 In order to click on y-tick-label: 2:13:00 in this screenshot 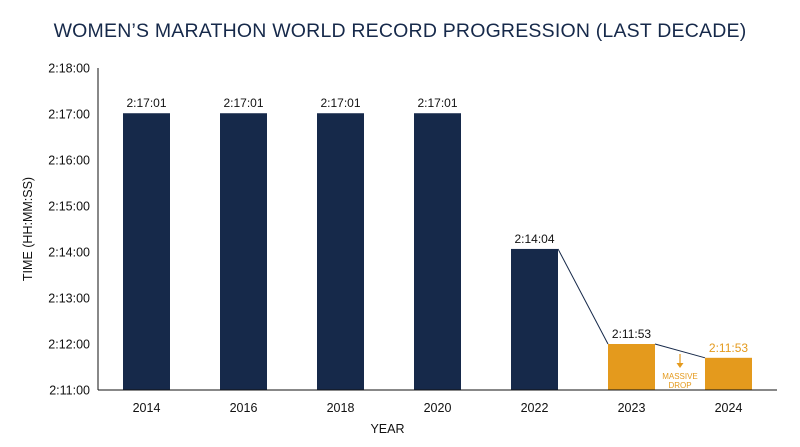, I will do `click(69, 299)`.